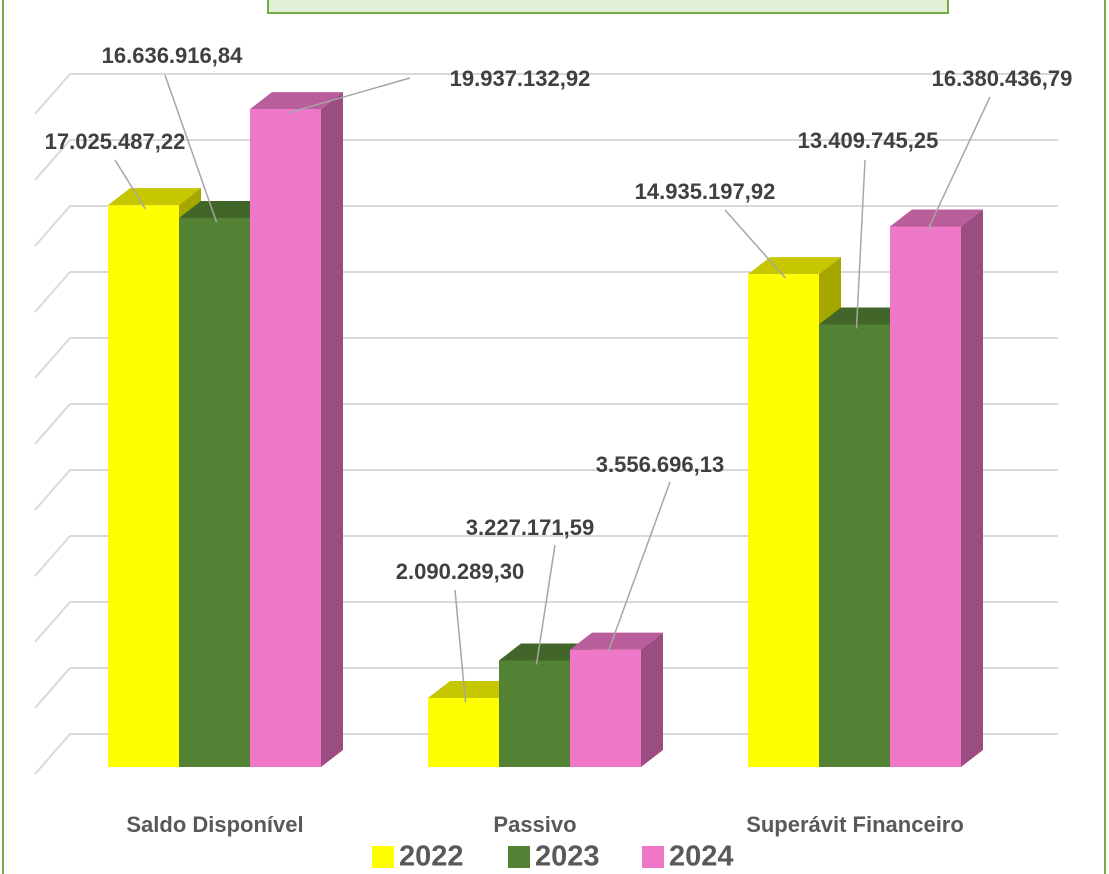 This screenshot has height=874, width=1109. What do you see at coordinates (431, 857) in the screenshot?
I see `legend-label: 2022` at bounding box center [431, 857].